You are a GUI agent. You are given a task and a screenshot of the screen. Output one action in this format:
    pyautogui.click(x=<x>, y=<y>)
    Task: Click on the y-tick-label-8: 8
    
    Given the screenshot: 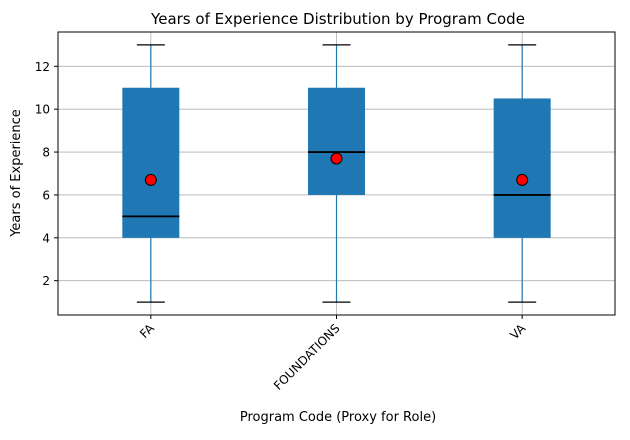 What is the action you would take?
    pyautogui.click(x=46, y=153)
    